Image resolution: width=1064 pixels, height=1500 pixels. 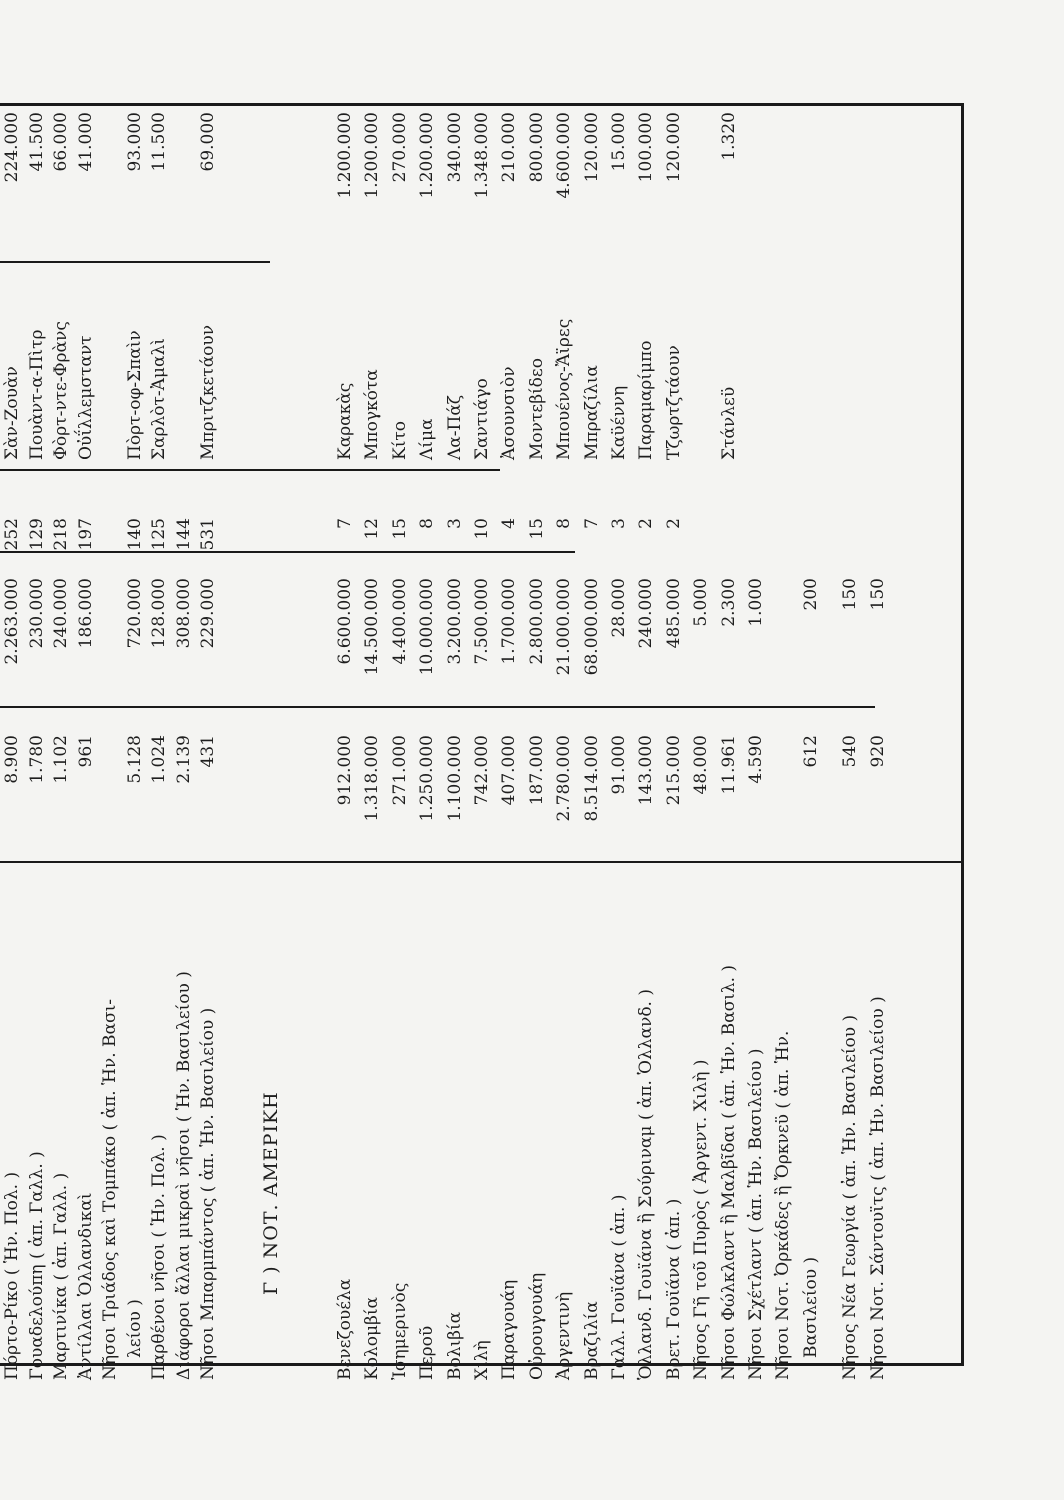 I want to click on density: 4, so click(x=509, y=523).